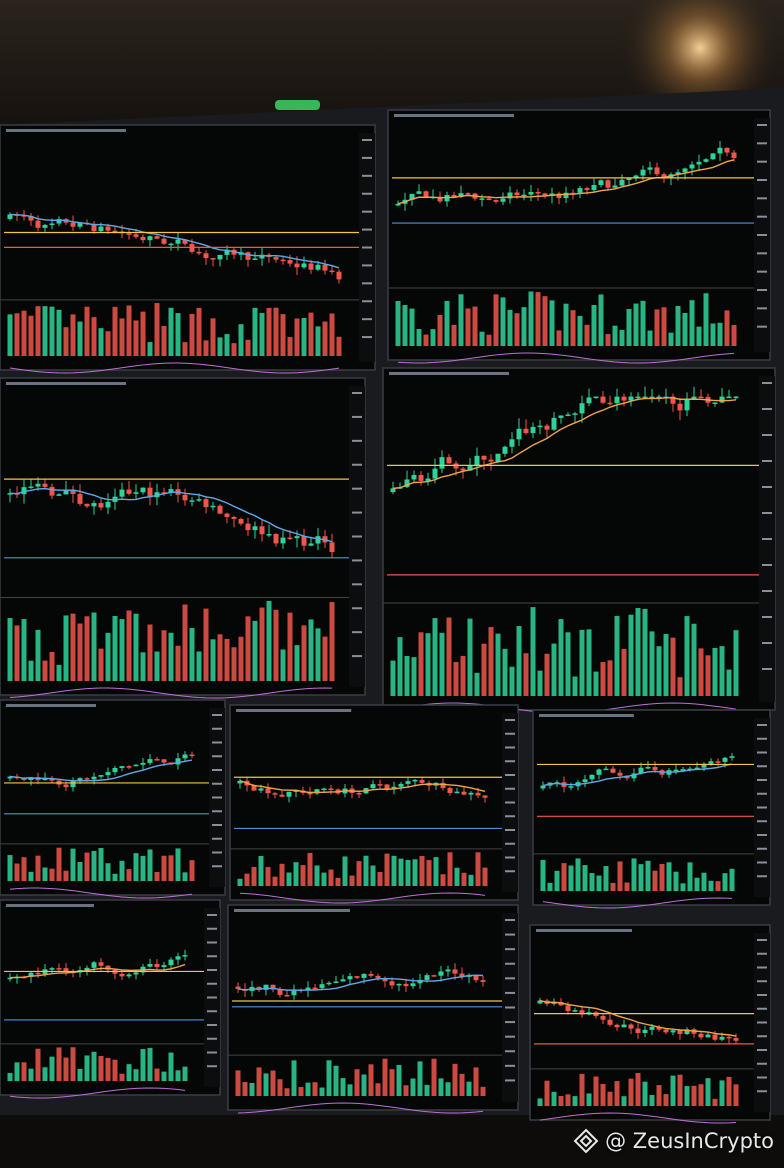 The width and height of the screenshot is (784, 1168). I want to click on toolbar-blur, so click(449, 373).